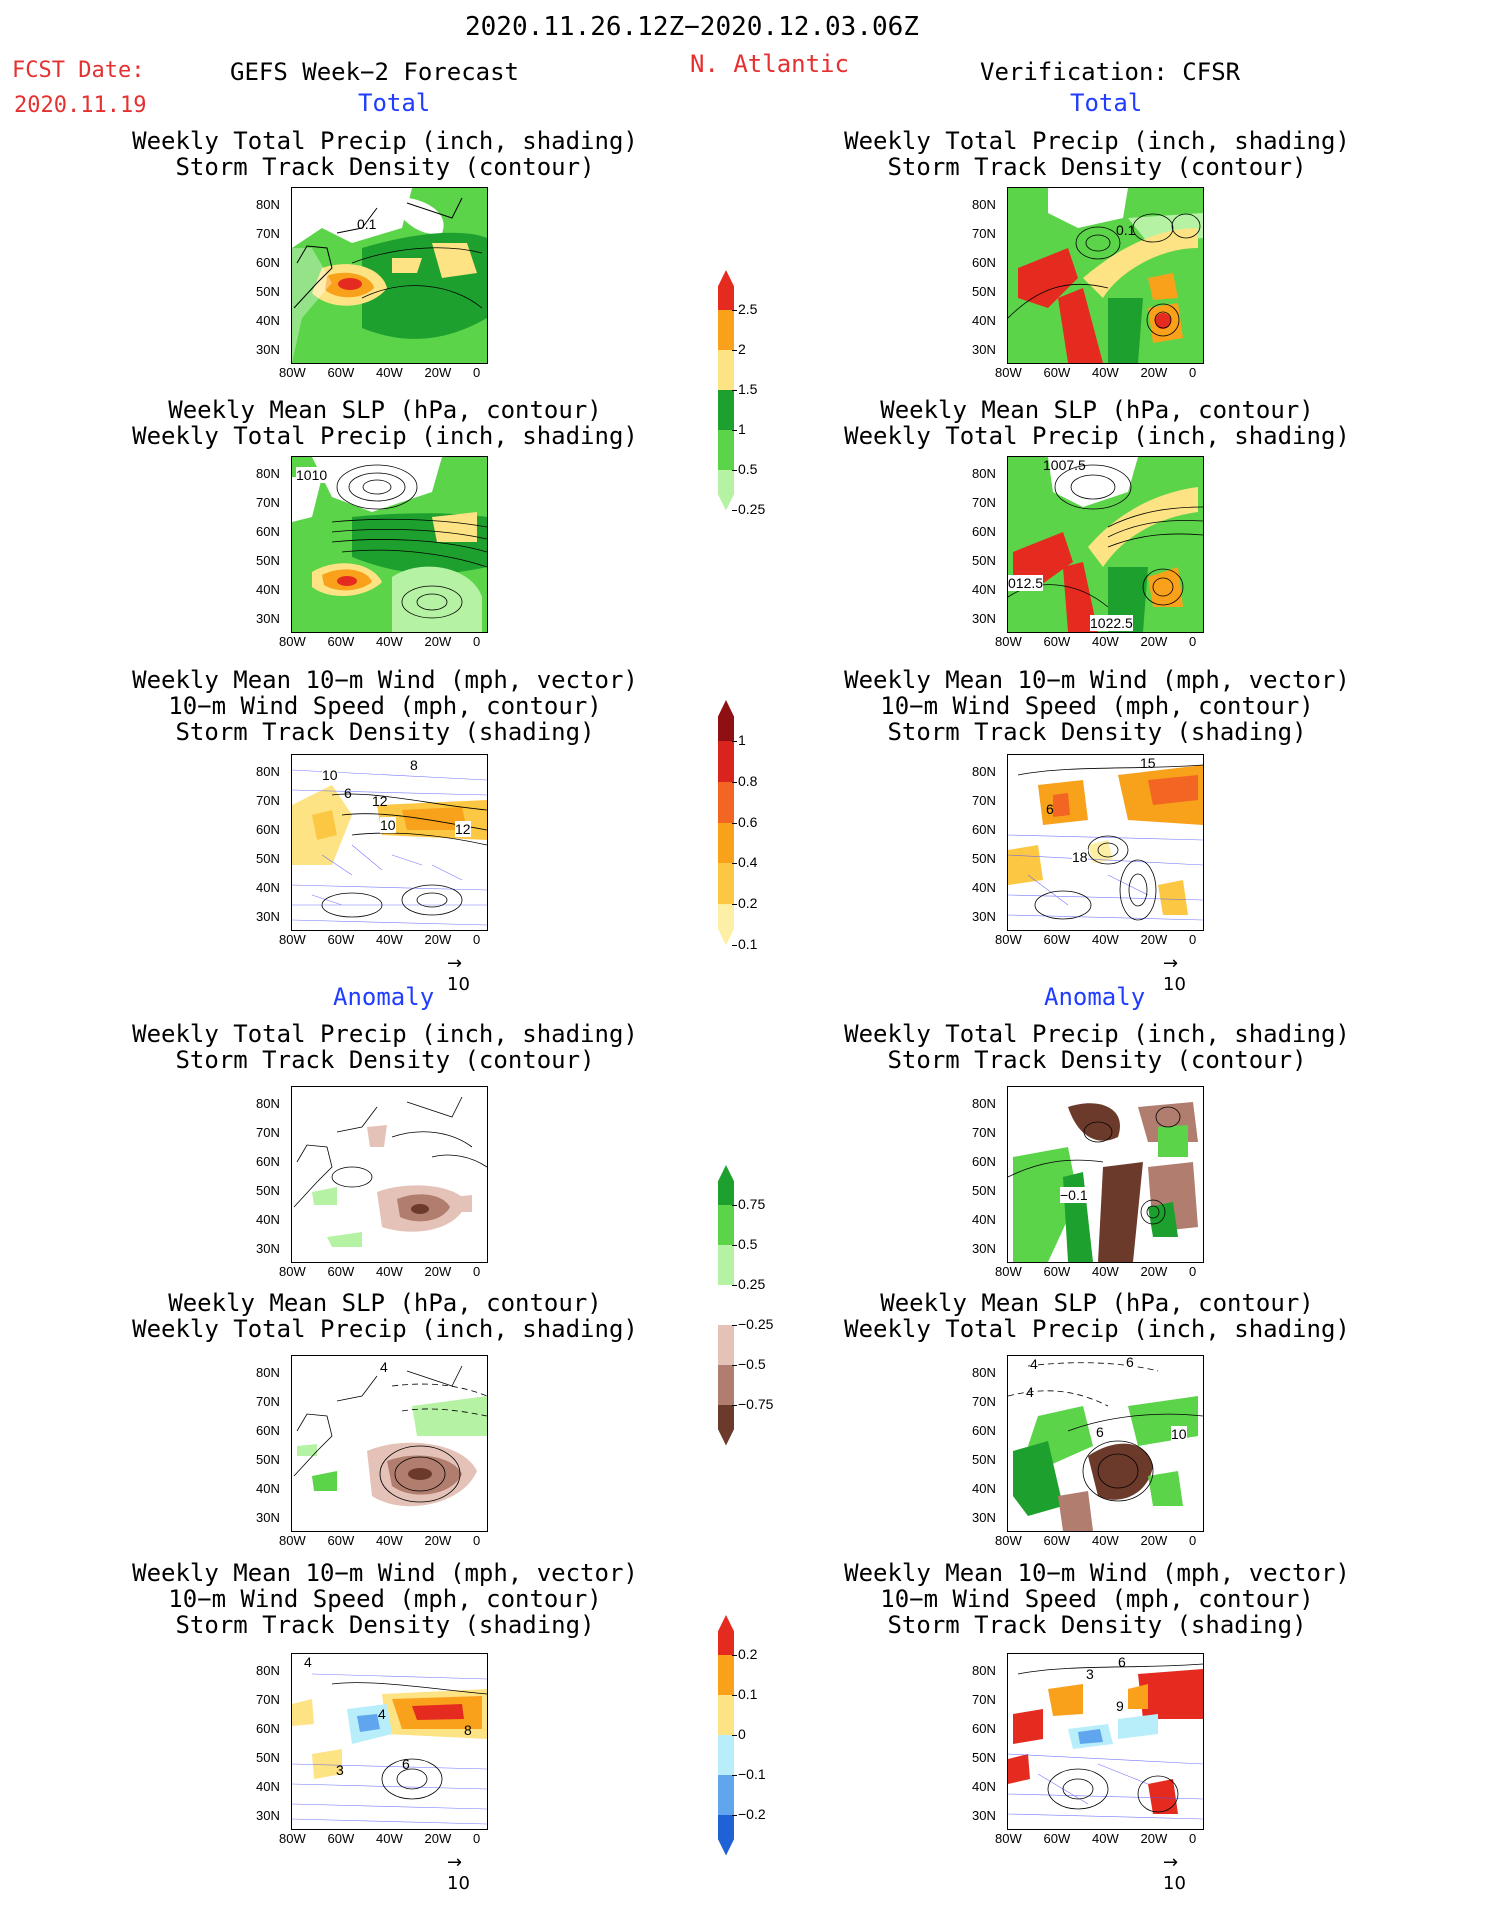 Image resolution: width=1487 pixels, height=1925 pixels. What do you see at coordinates (745, 1305) in the screenshot?
I see `colorbar-precip-anom: 0.75 0.5 0.25 −0.25 −0.5 −0.75` at bounding box center [745, 1305].